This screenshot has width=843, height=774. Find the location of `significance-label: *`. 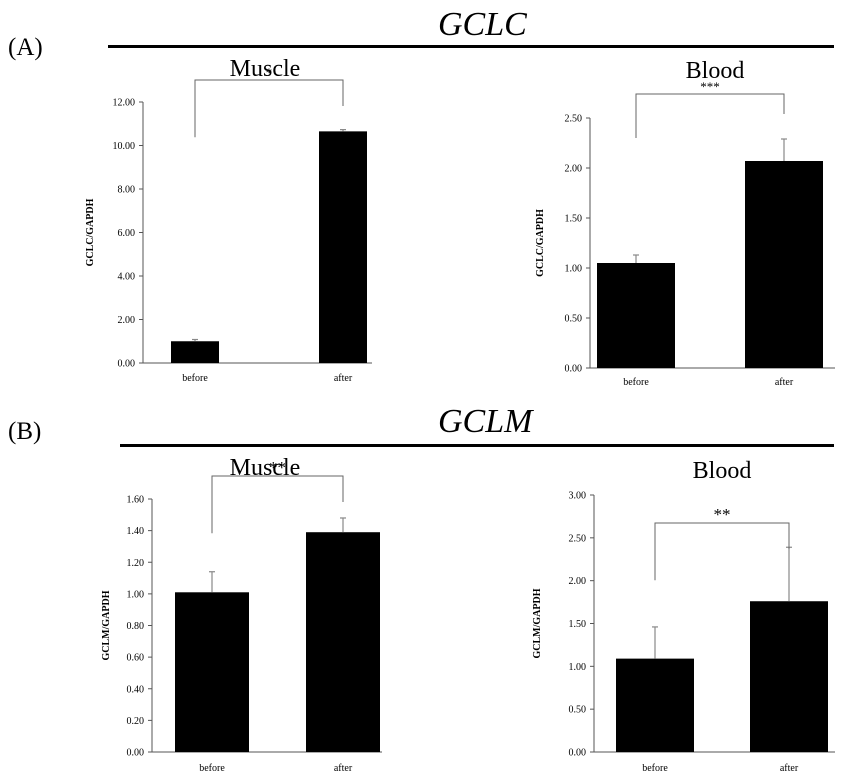

significance-label: * is located at coordinates (269, 72).